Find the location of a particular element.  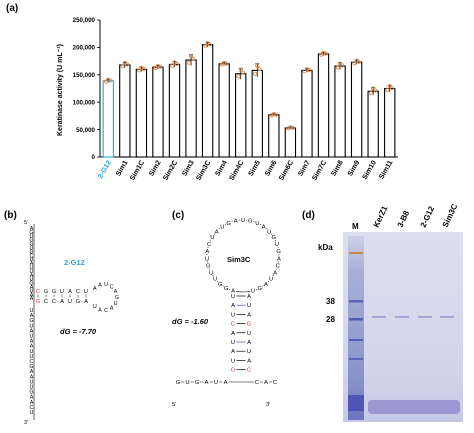

band-3b8 is located at coordinates (402, 317).